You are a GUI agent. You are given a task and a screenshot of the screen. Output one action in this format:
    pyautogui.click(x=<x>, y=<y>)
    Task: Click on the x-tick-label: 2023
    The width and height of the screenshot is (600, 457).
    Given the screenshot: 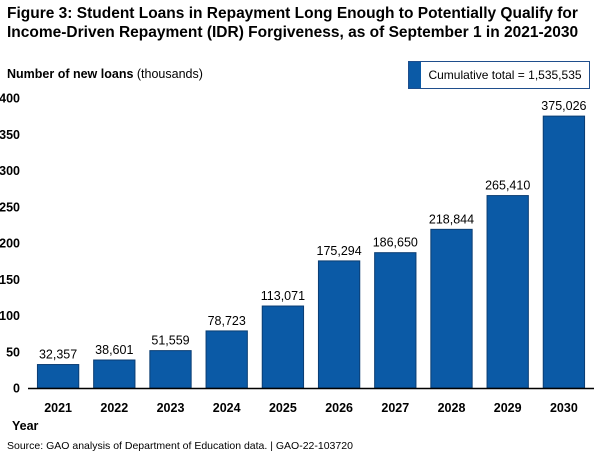 What is the action you would take?
    pyautogui.click(x=171, y=408)
    